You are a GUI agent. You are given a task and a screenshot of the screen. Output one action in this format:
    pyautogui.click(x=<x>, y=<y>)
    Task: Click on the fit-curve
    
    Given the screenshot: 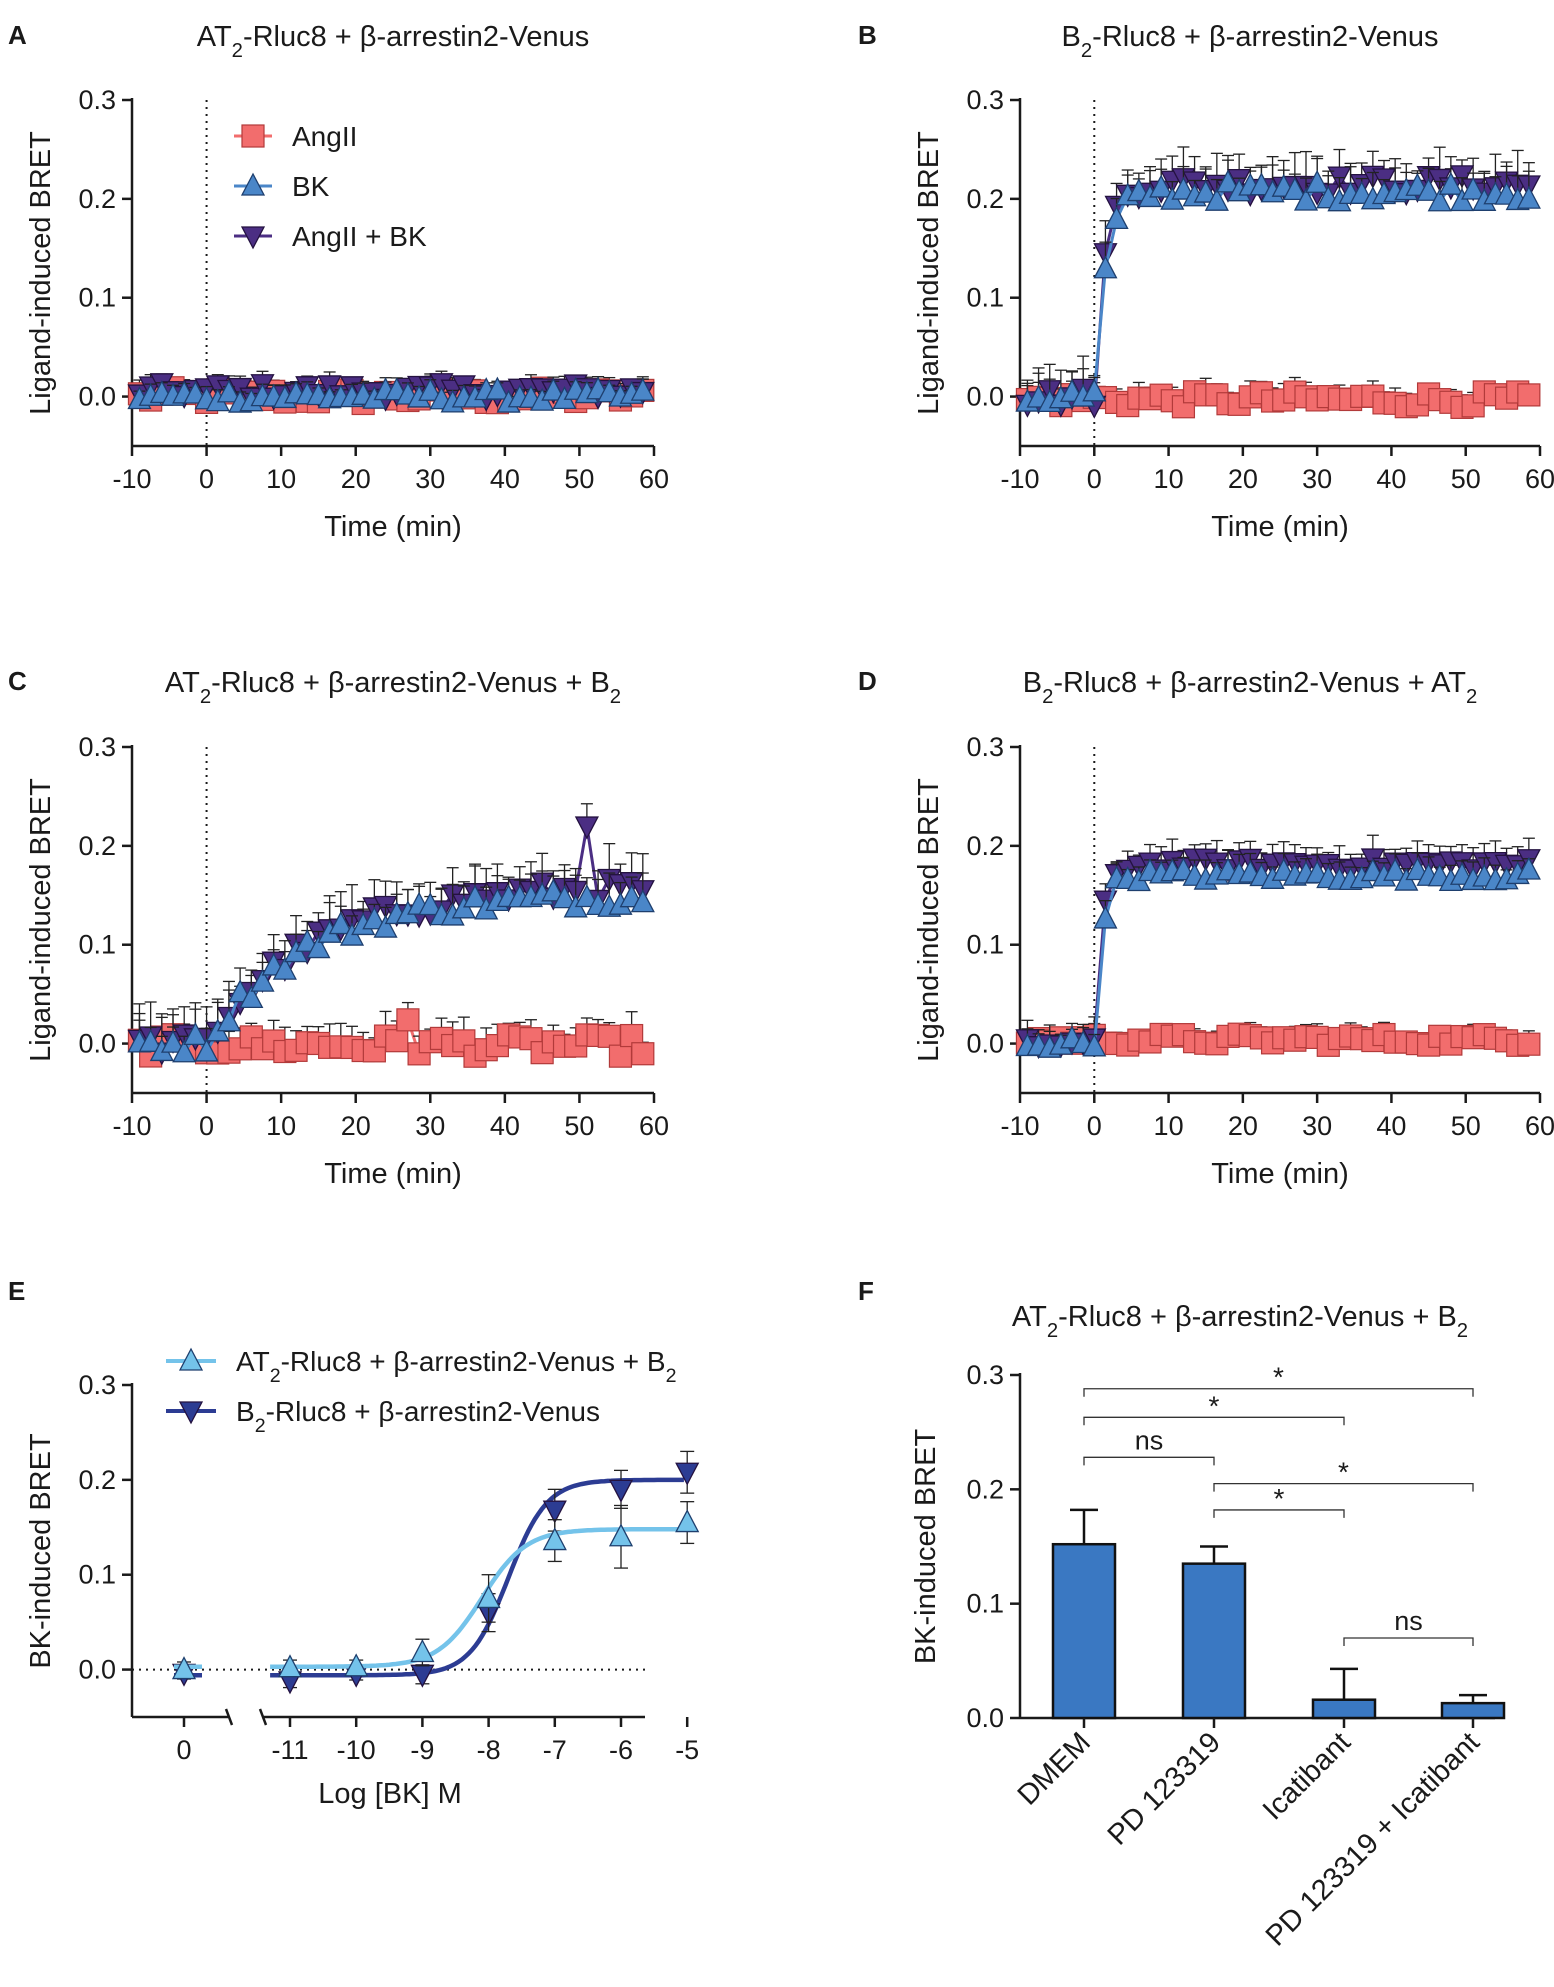 What is the action you would take?
    pyautogui.click(x=477, y=1597)
    